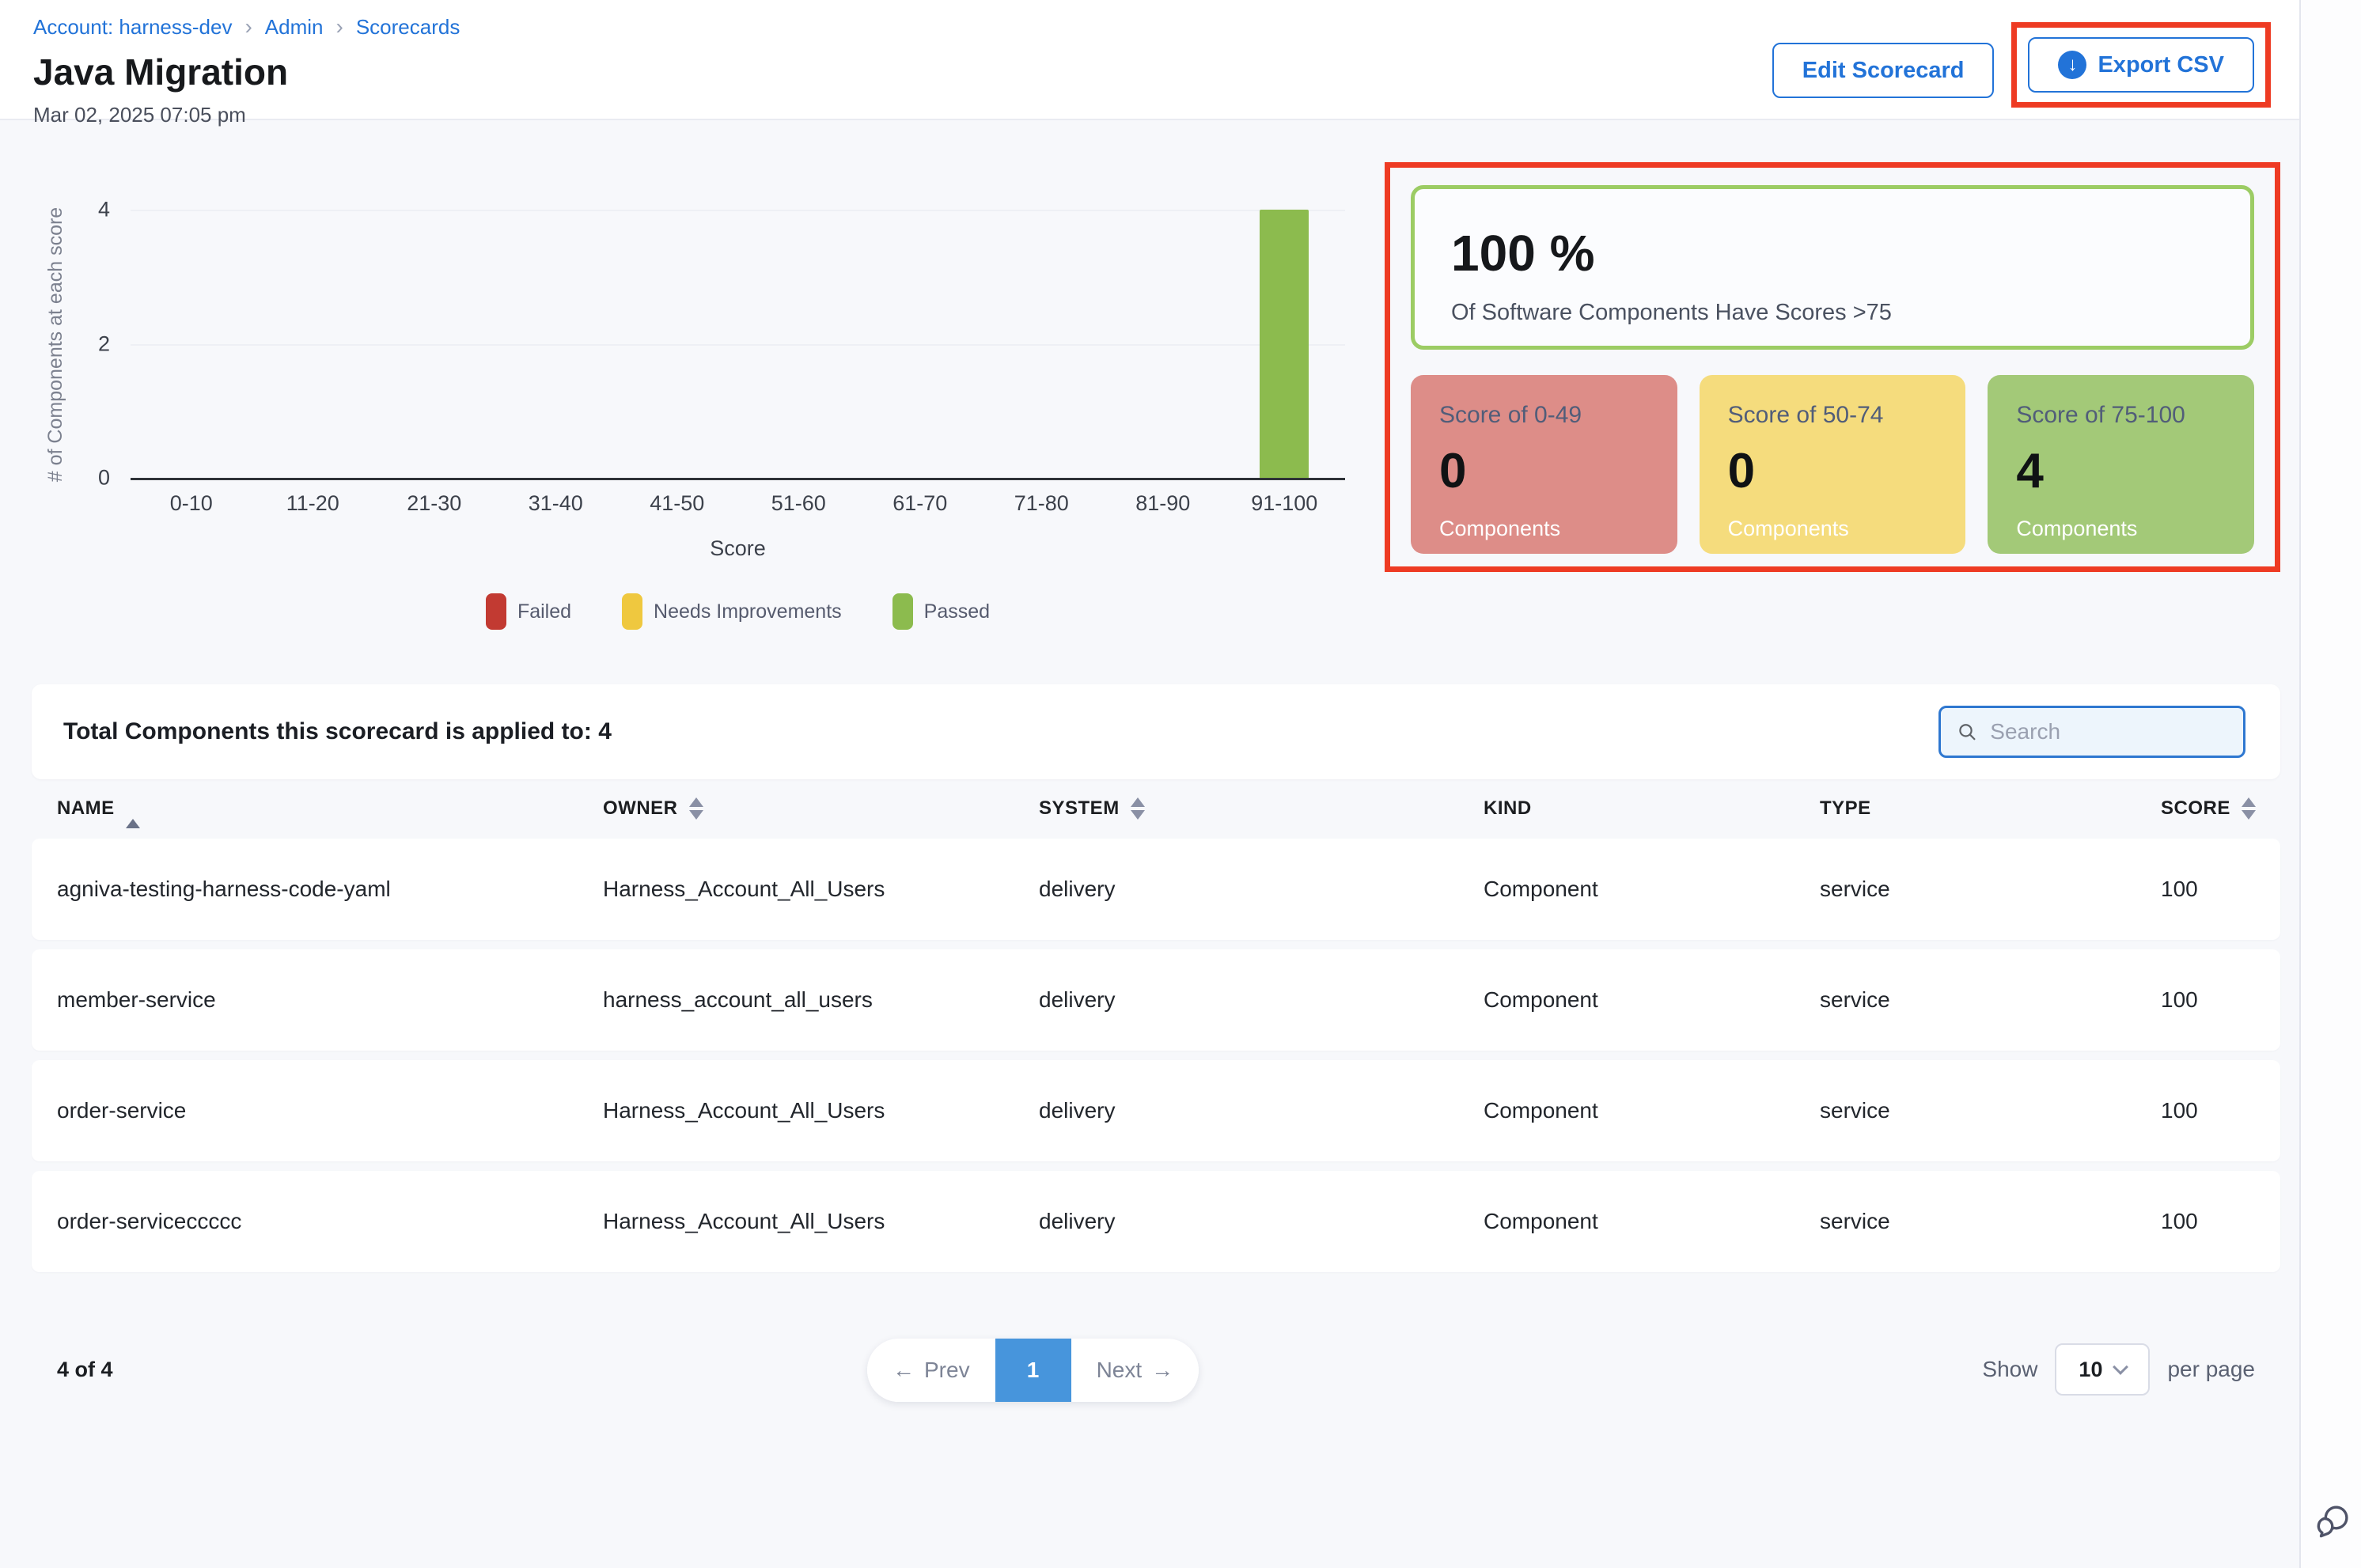 This screenshot has width=2361, height=1568. What do you see at coordinates (738, 999) in the screenshot?
I see `cell-owner: harness_account_all_users` at bounding box center [738, 999].